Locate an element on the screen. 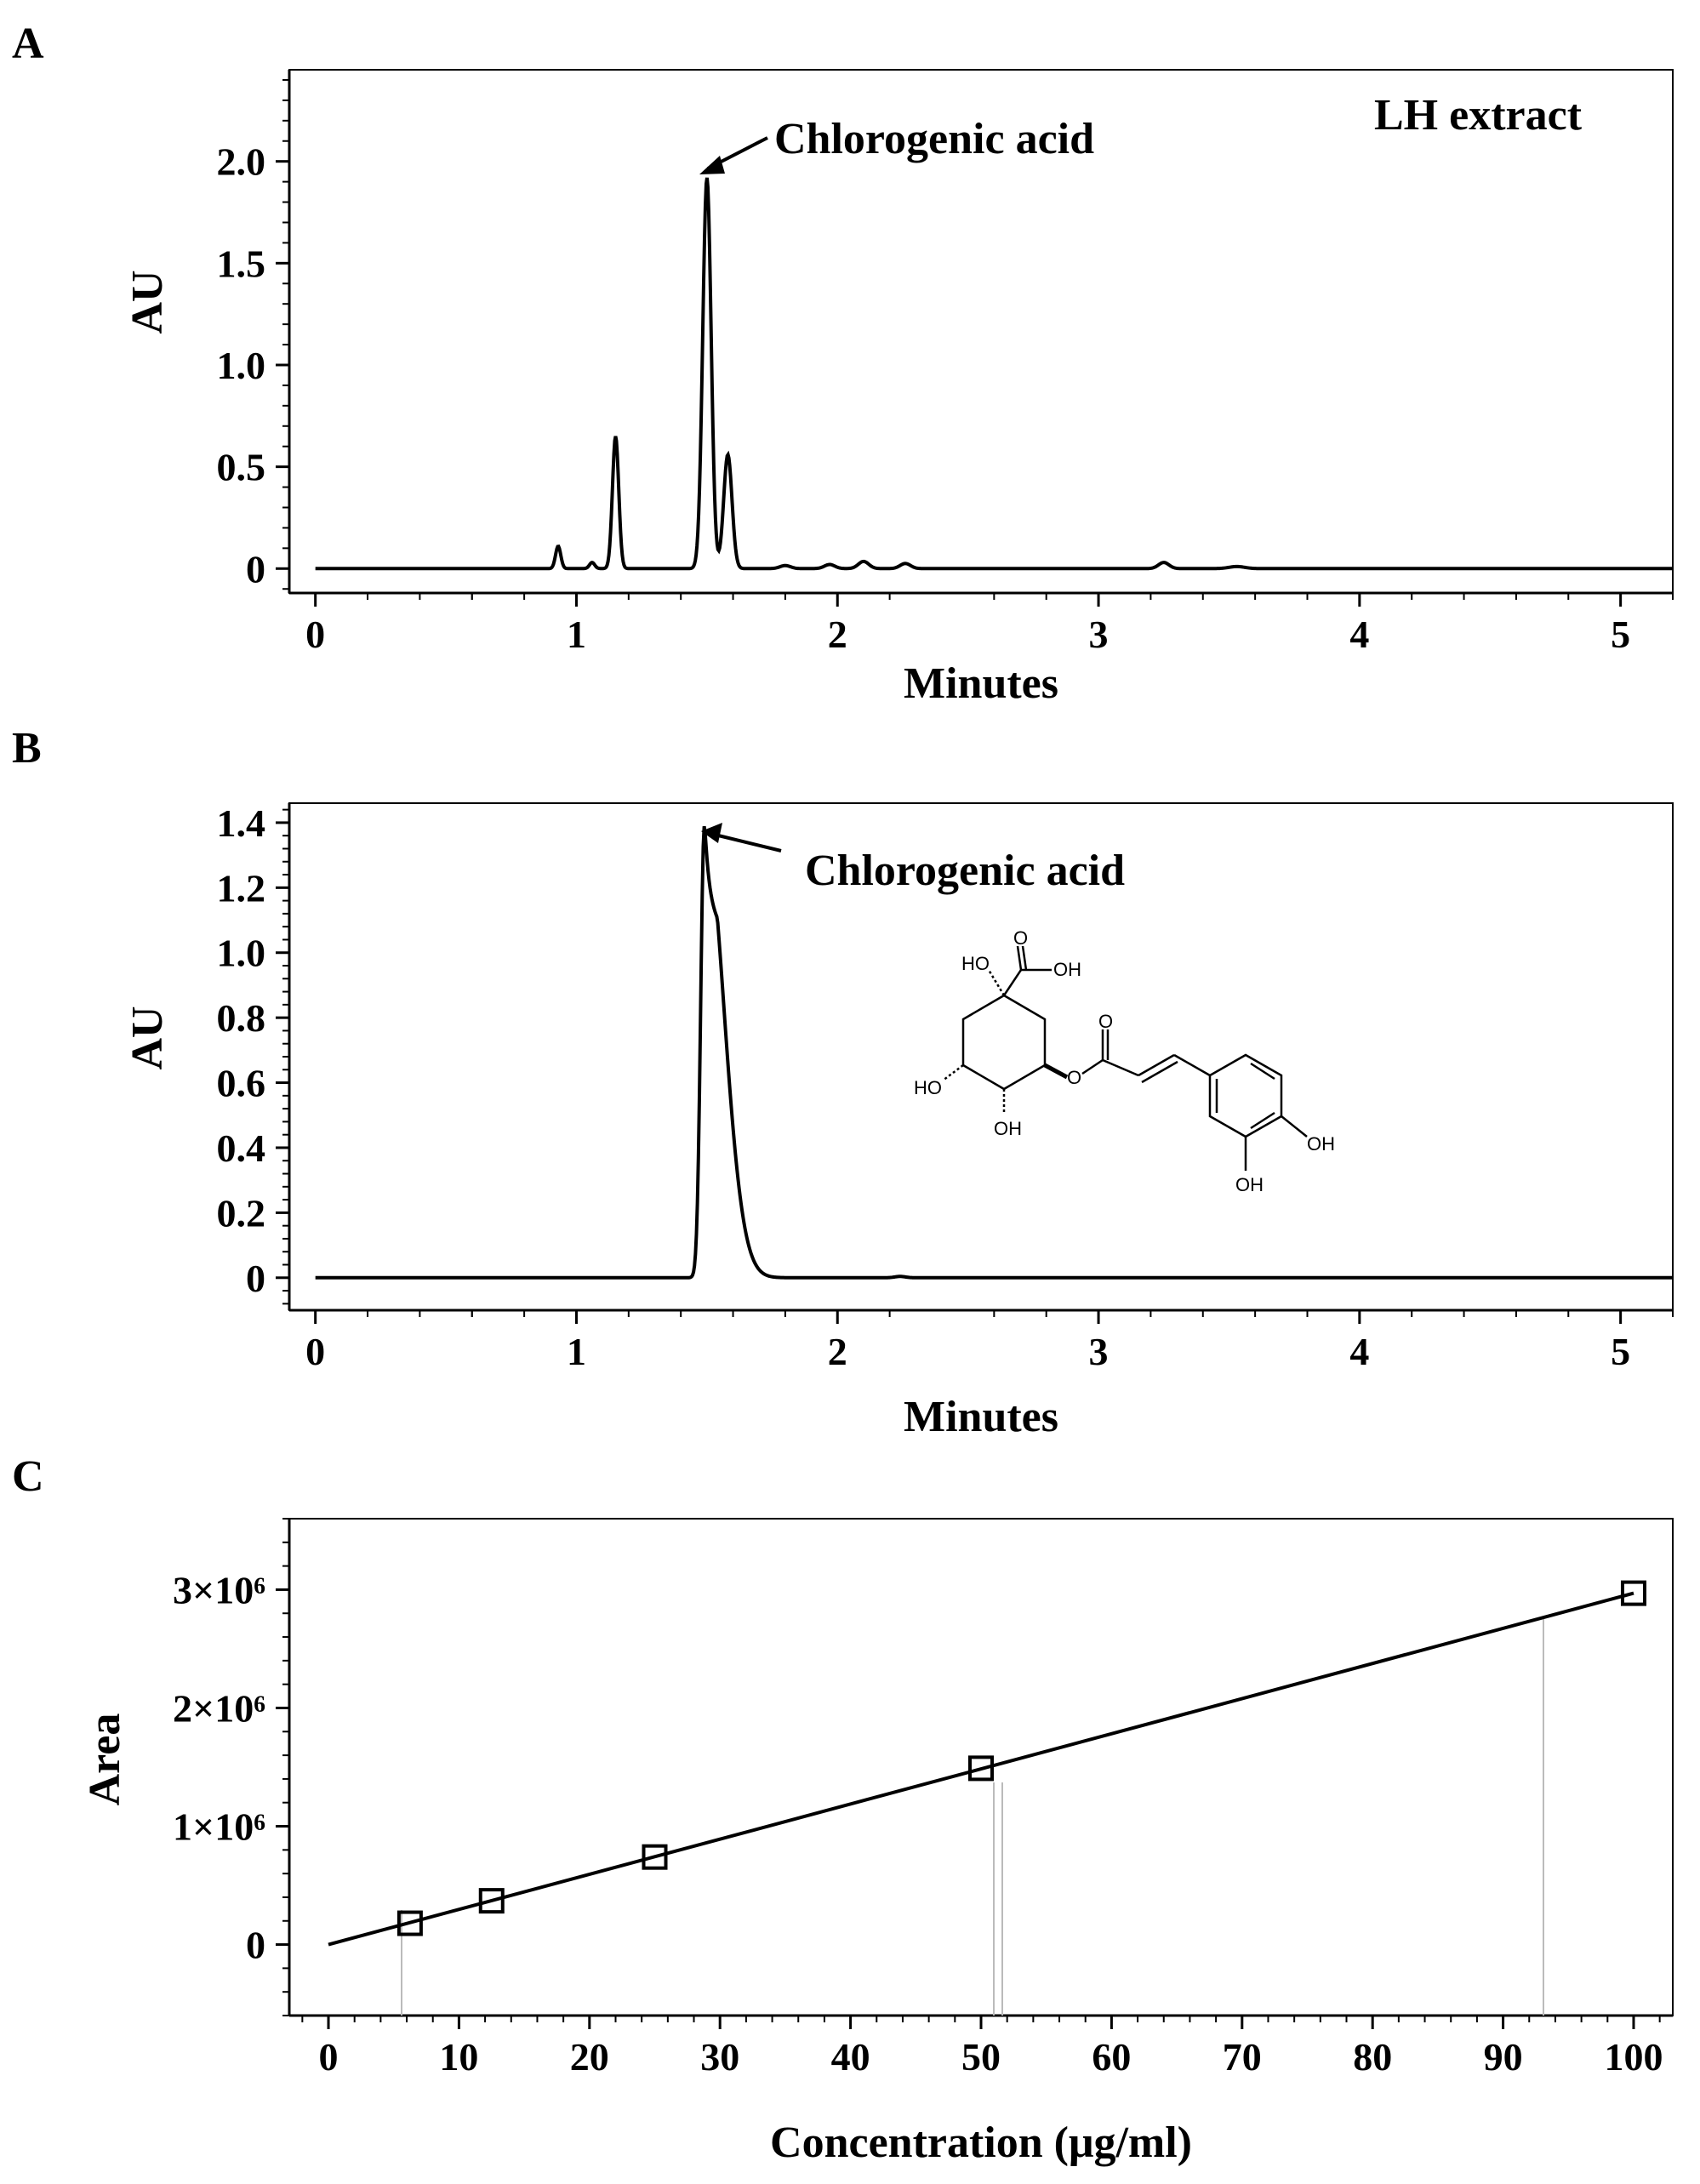 The image size is (1700, 2184). panel-a-peak-annotation: Chlorogenic acid is located at coordinates (897, 145).